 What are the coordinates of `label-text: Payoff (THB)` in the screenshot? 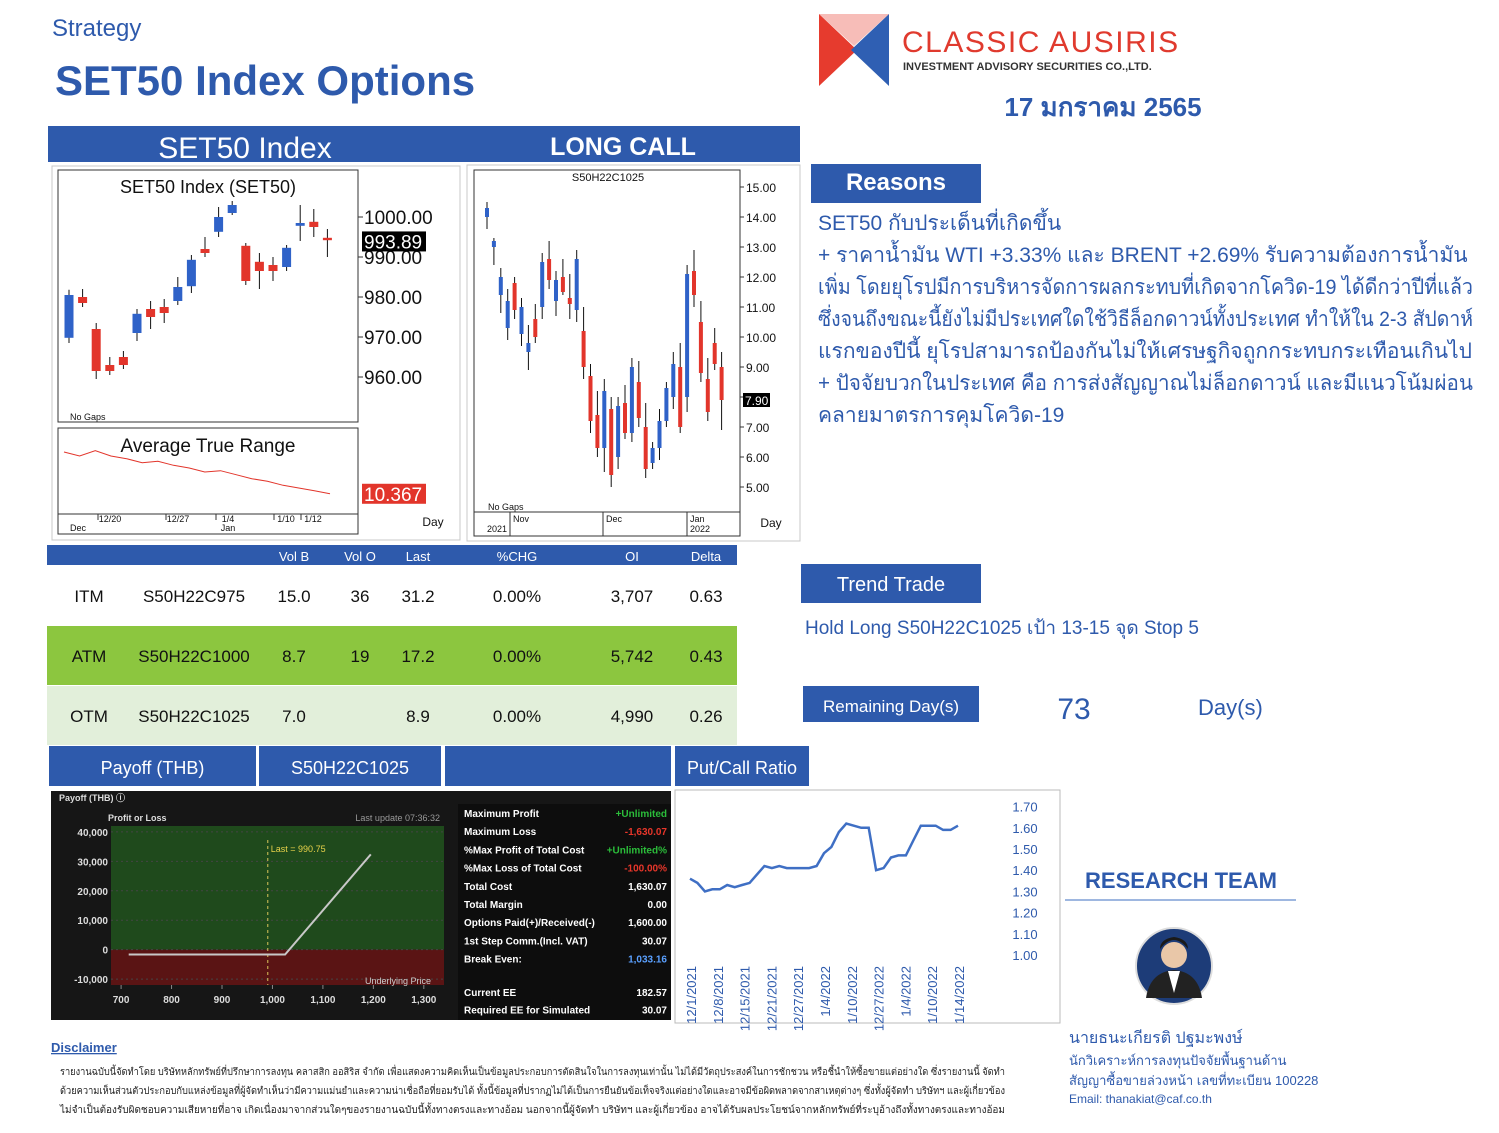 It's located at (153, 768).